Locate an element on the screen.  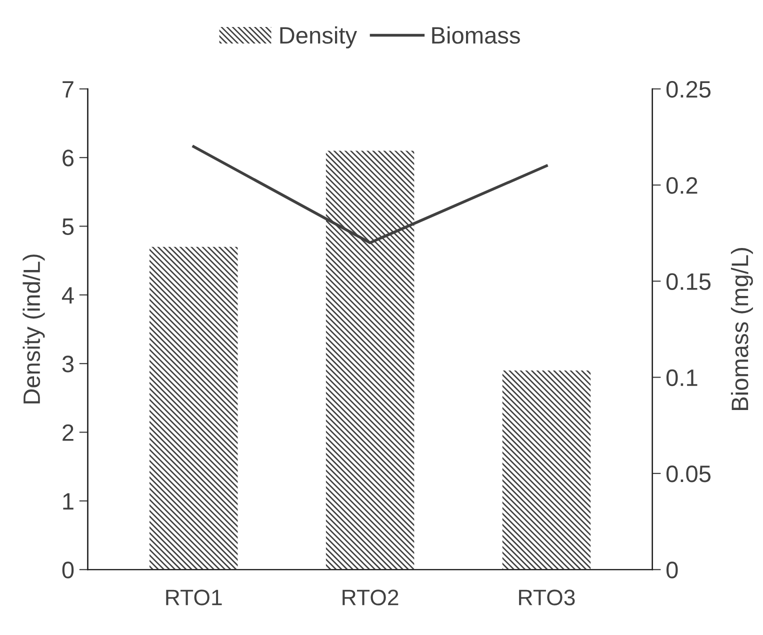
y-tick-label: 3 is located at coordinates (68, 364).